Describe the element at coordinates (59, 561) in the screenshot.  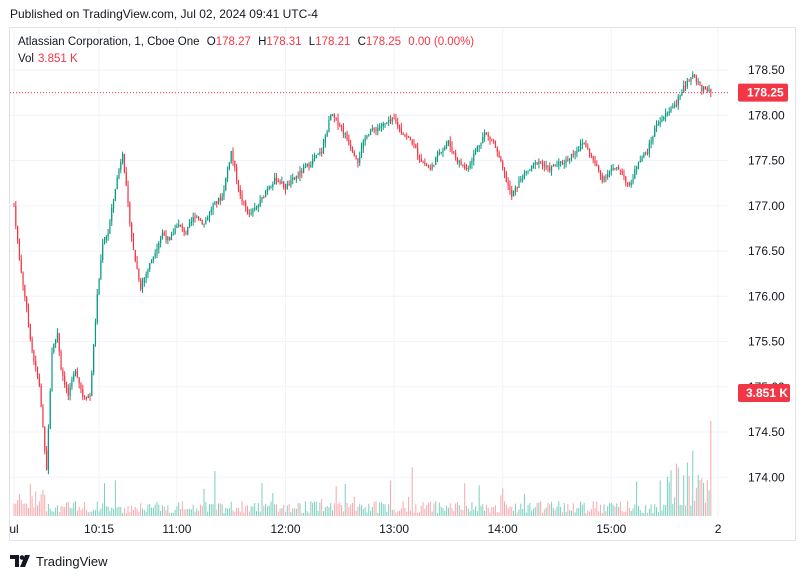
I see `footer-brand: TradingView` at that location.